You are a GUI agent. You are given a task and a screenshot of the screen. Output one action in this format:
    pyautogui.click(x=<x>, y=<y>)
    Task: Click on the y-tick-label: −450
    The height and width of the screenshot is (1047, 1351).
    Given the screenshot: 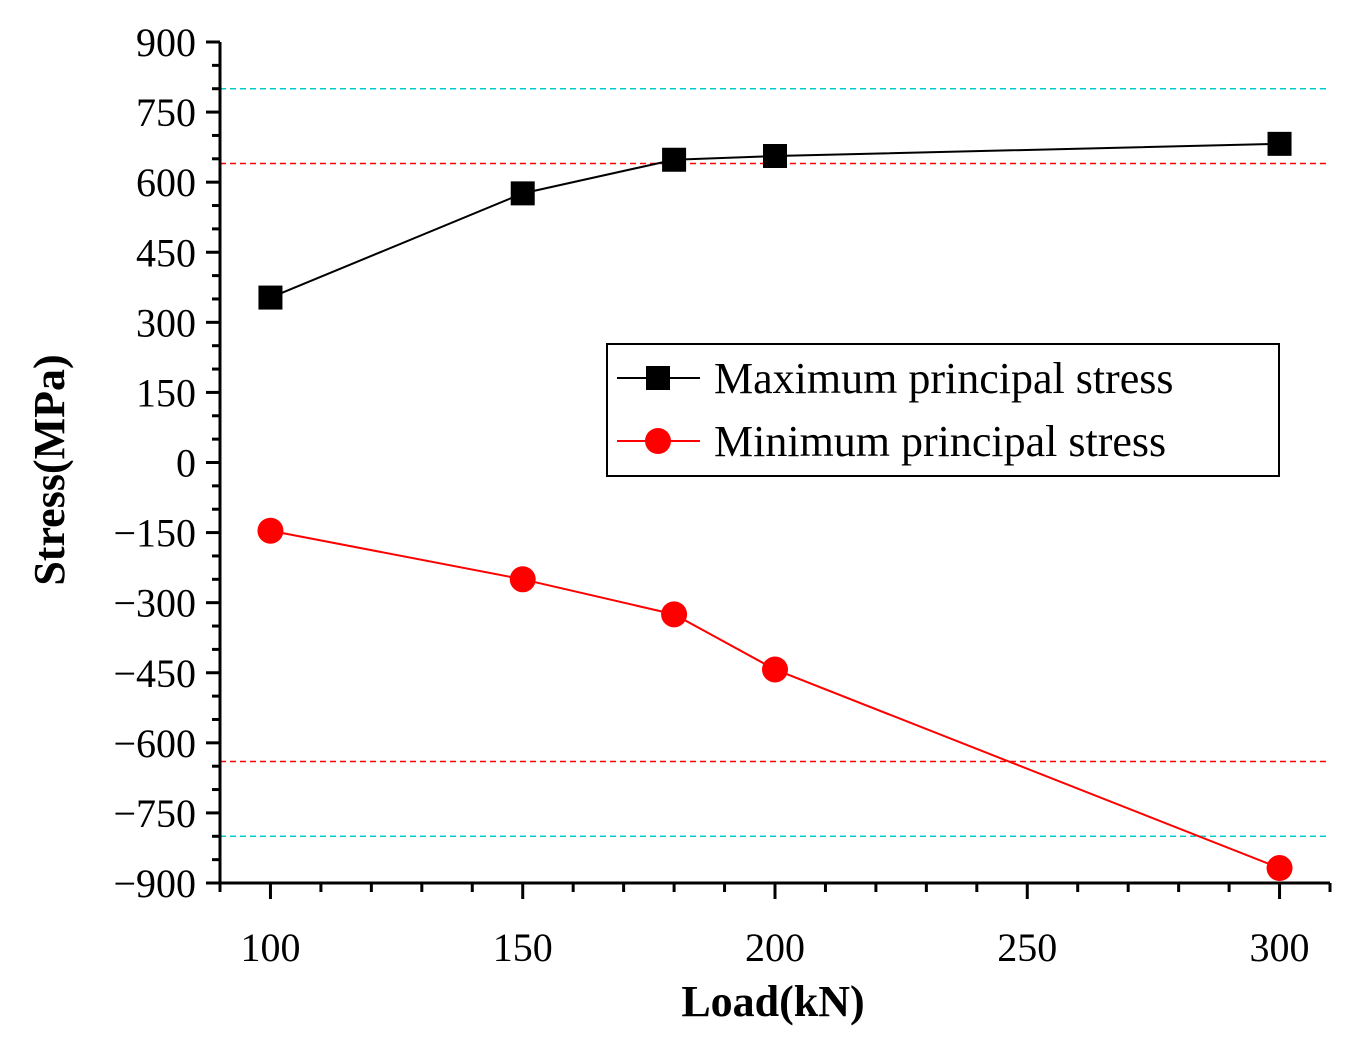 What is the action you would take?
    pyautogui.click(x=154, y=673)
    